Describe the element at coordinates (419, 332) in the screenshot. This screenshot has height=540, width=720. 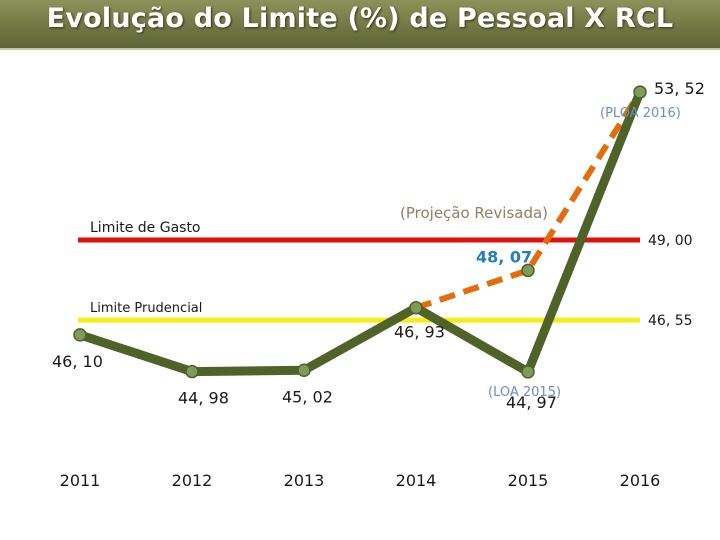
I see `data-label-2014: 46, 93` at that location.